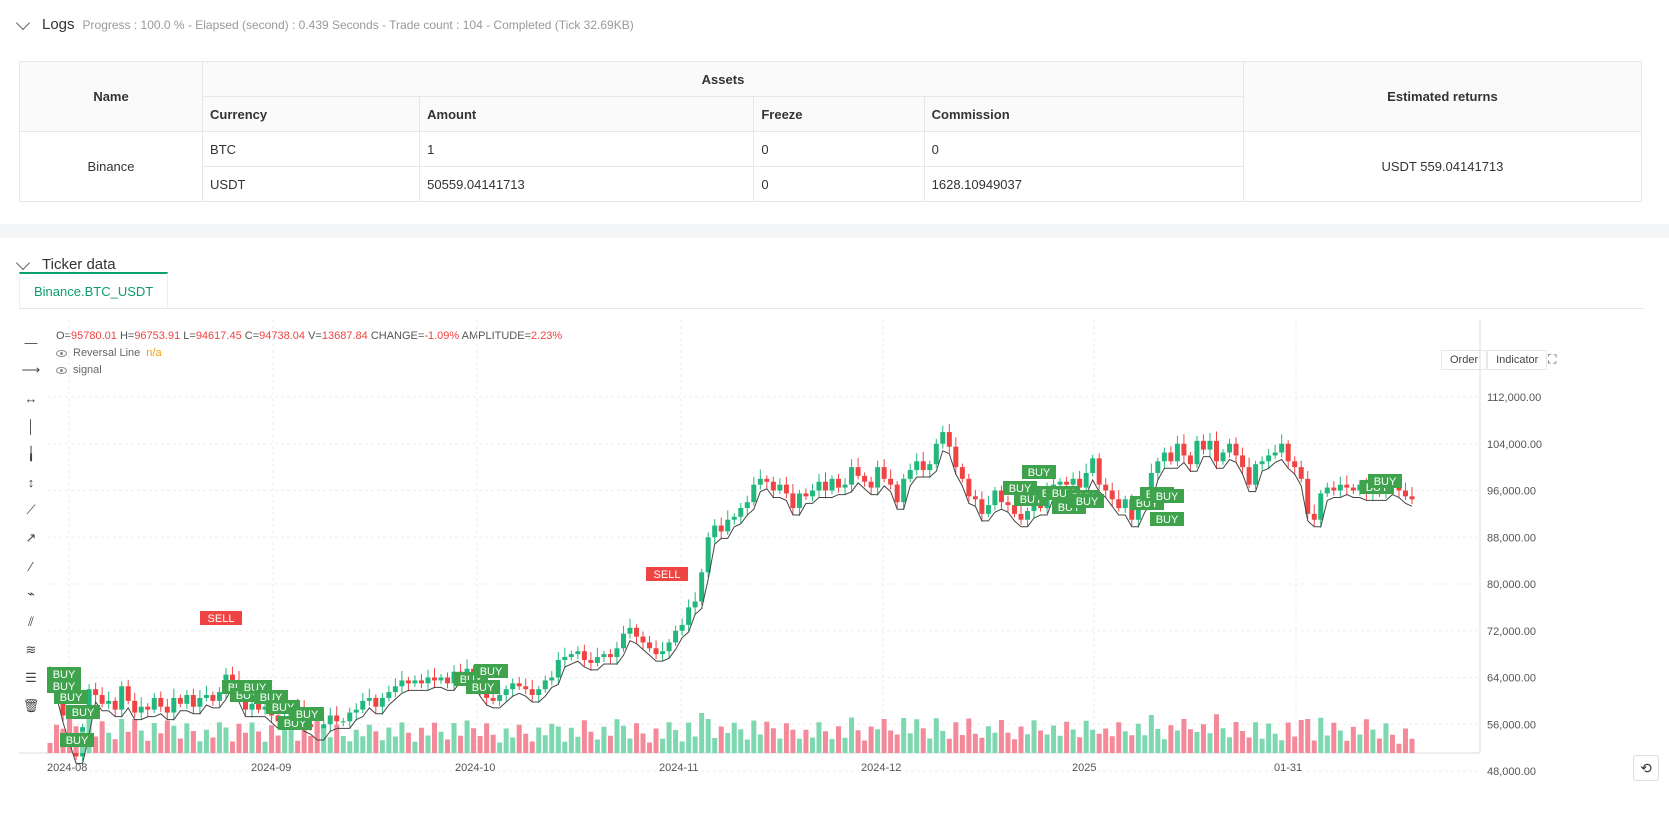 This screenshot has width=1669, height=832. Describe the element at coordinates (442, 336) in the screenshot. I see `change-value: -1.09%` at that location.